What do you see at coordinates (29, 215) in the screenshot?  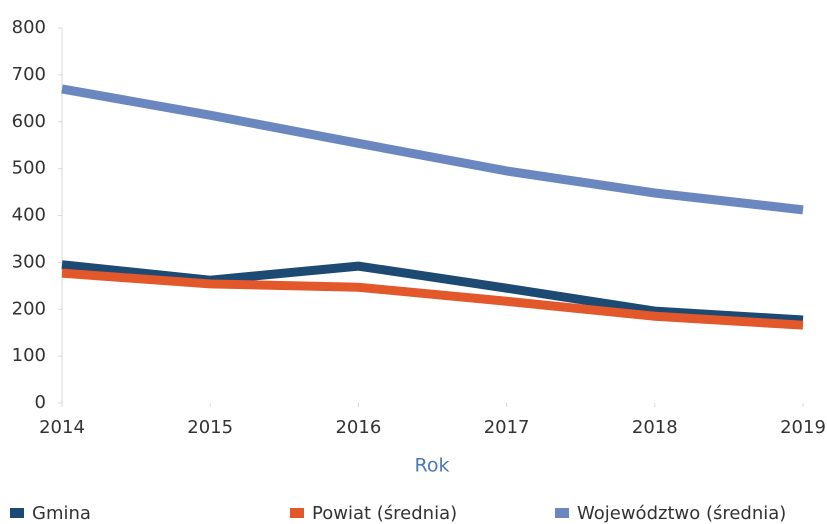 I see `y-tick-label: 400` at bounding box center [29, 215].